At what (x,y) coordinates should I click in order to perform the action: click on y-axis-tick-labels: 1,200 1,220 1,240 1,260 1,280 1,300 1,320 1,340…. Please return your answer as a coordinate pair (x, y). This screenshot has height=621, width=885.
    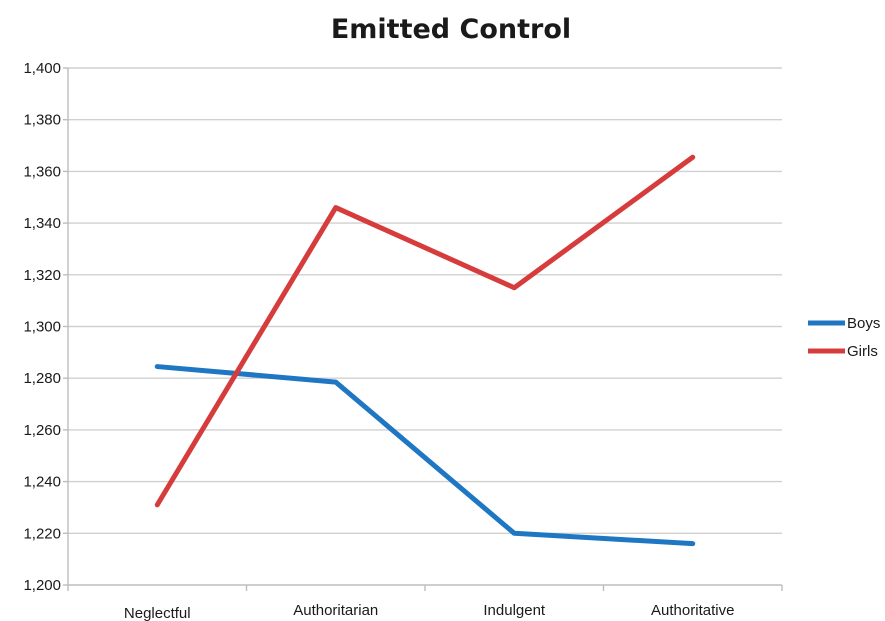
    Looking at the image, I should click on (42, 327).